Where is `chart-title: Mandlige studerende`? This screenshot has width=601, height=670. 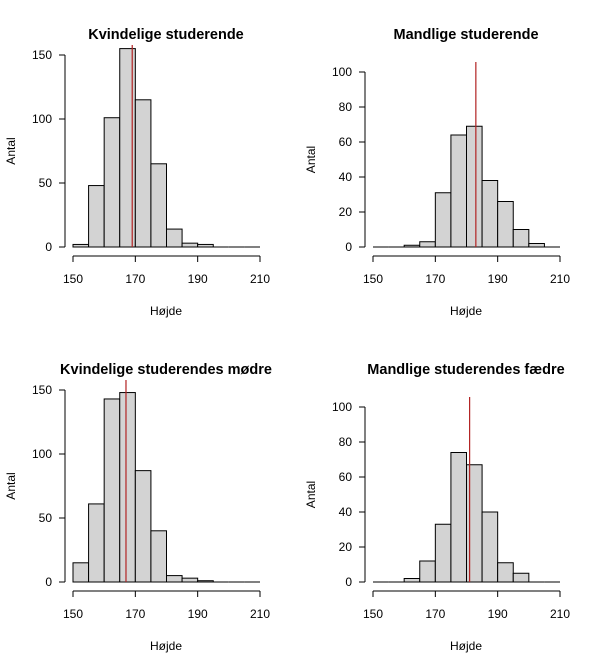
chart-title: Mandlige studerende is located at coordinates (465, 35).